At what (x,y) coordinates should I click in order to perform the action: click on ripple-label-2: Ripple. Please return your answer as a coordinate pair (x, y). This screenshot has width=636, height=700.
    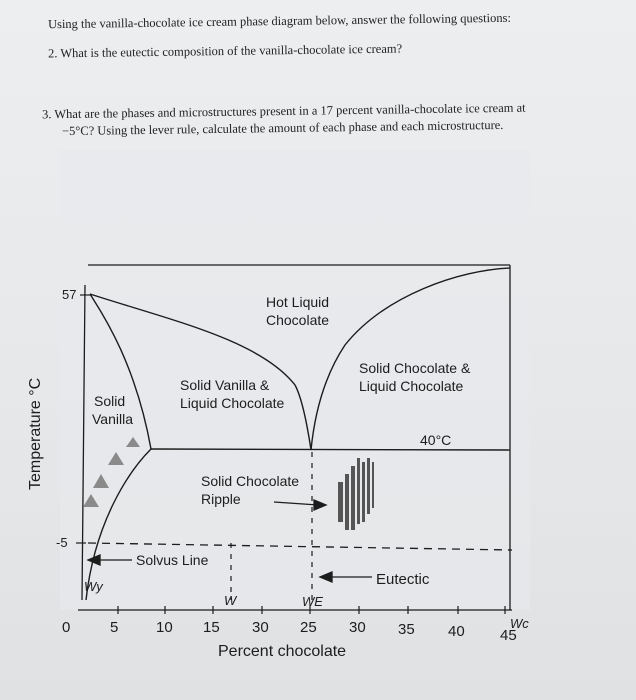
    Looking at the image, I should click on (221, 499).